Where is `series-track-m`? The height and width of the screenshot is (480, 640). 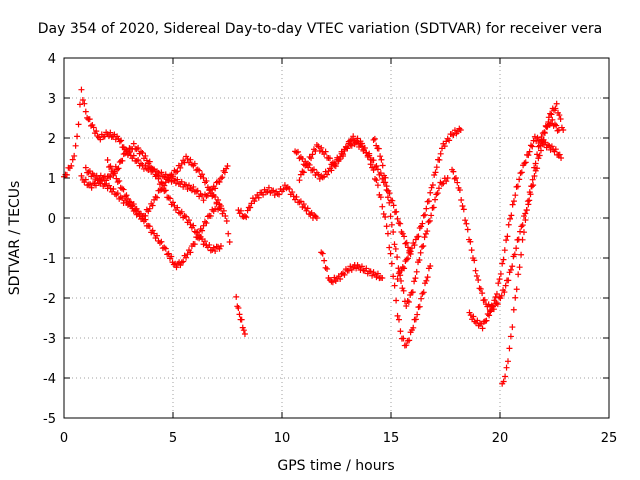
series-track-m is located at coordinates (515, 232).